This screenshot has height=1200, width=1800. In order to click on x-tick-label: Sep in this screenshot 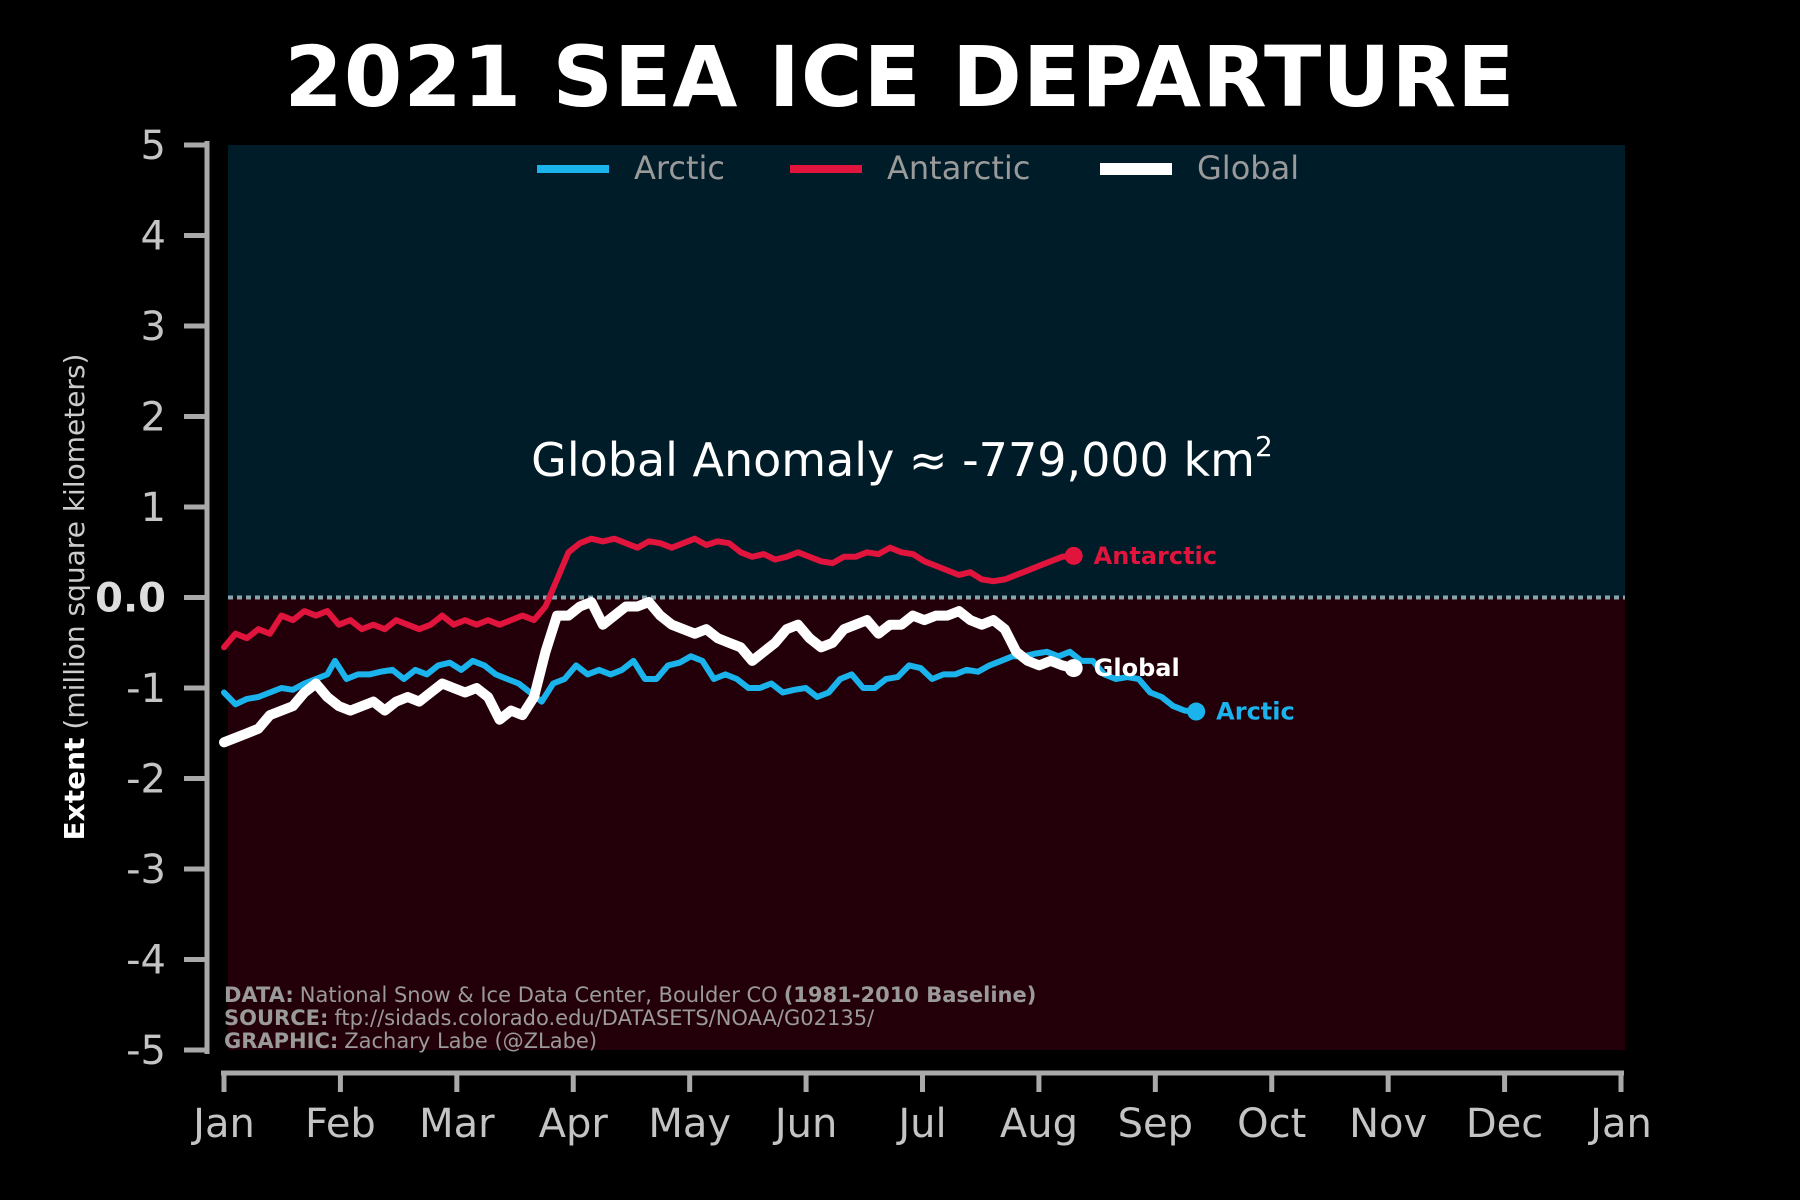, I will do `click(1155, 1124)`.